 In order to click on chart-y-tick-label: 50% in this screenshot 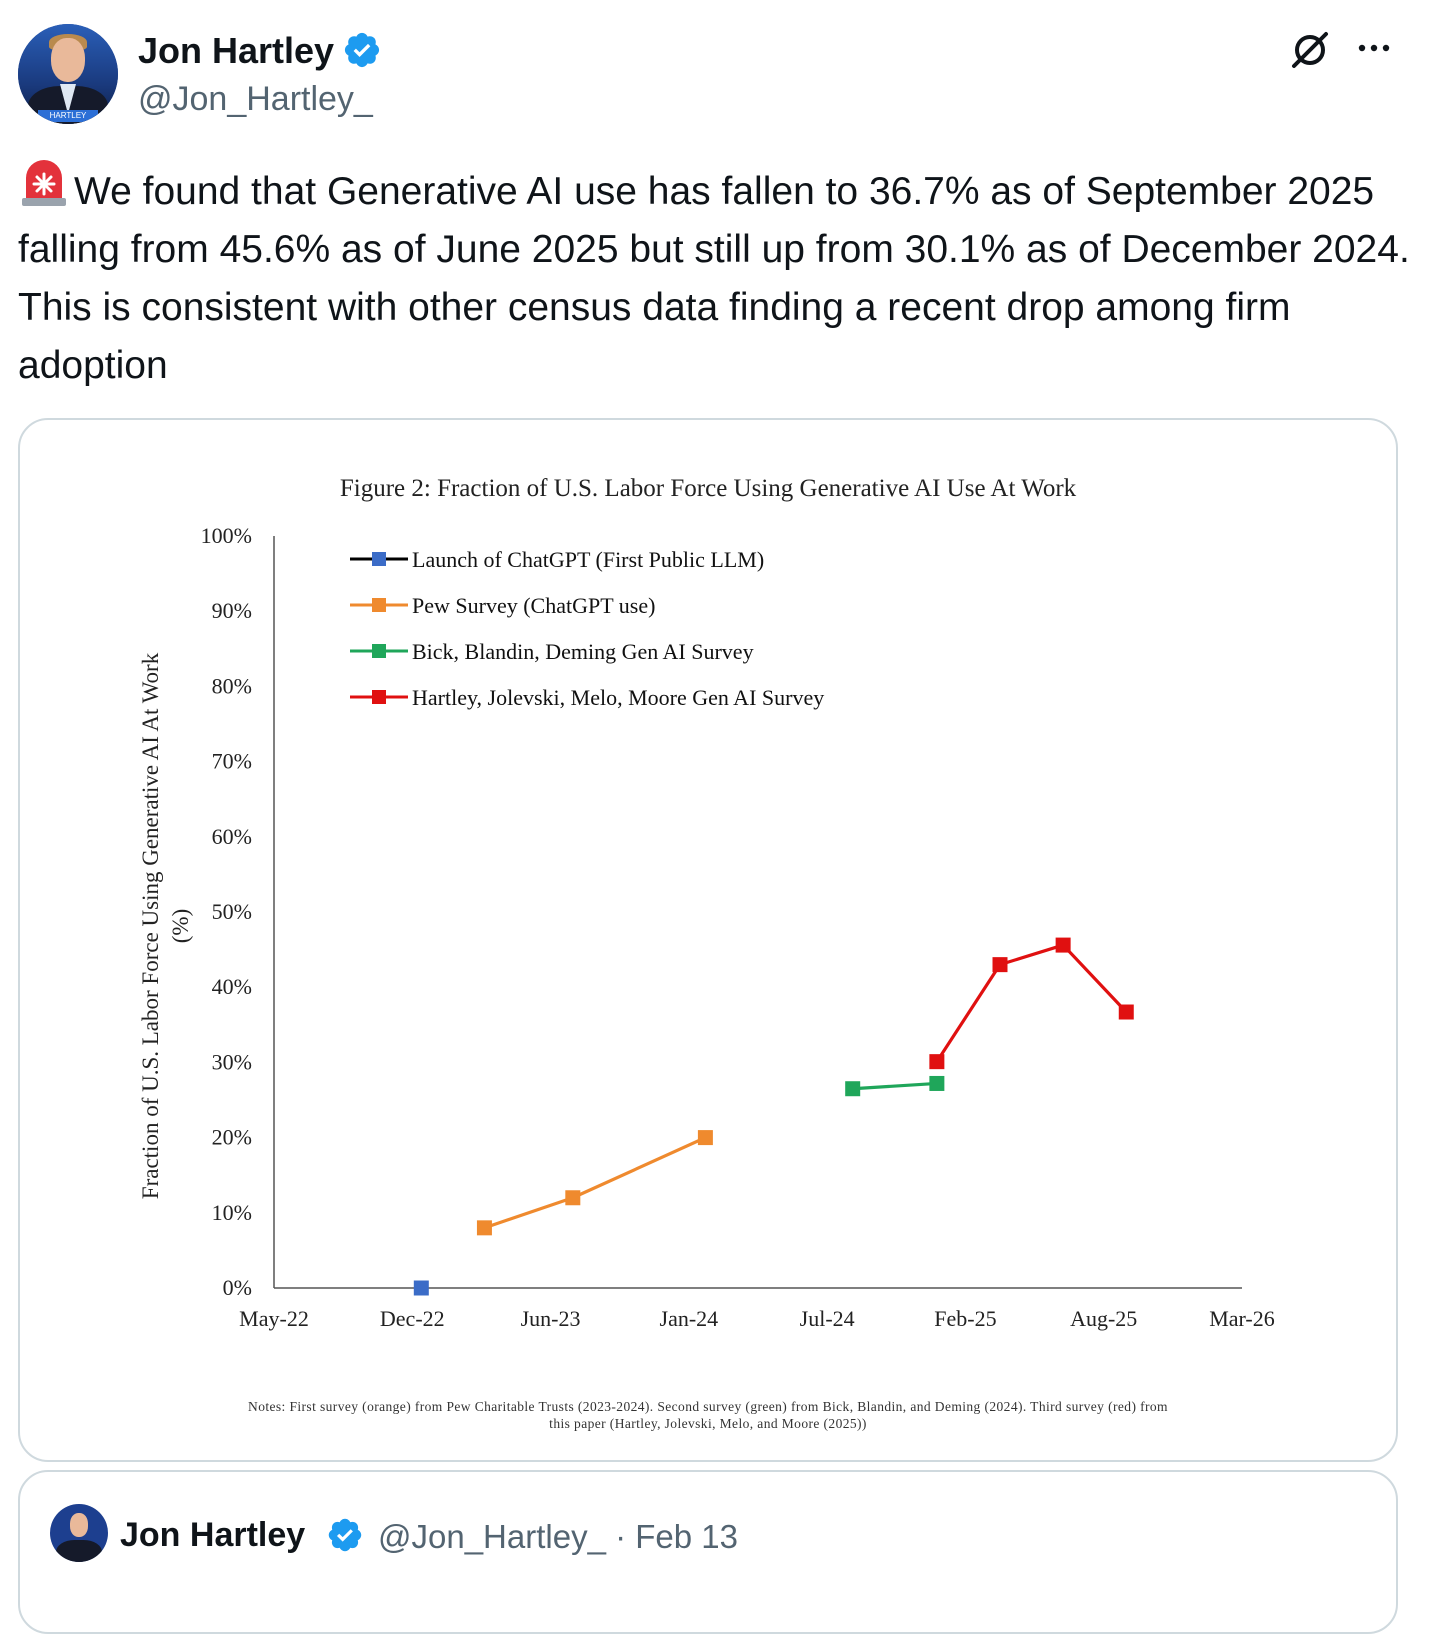, I will do `click(232, 911)`.